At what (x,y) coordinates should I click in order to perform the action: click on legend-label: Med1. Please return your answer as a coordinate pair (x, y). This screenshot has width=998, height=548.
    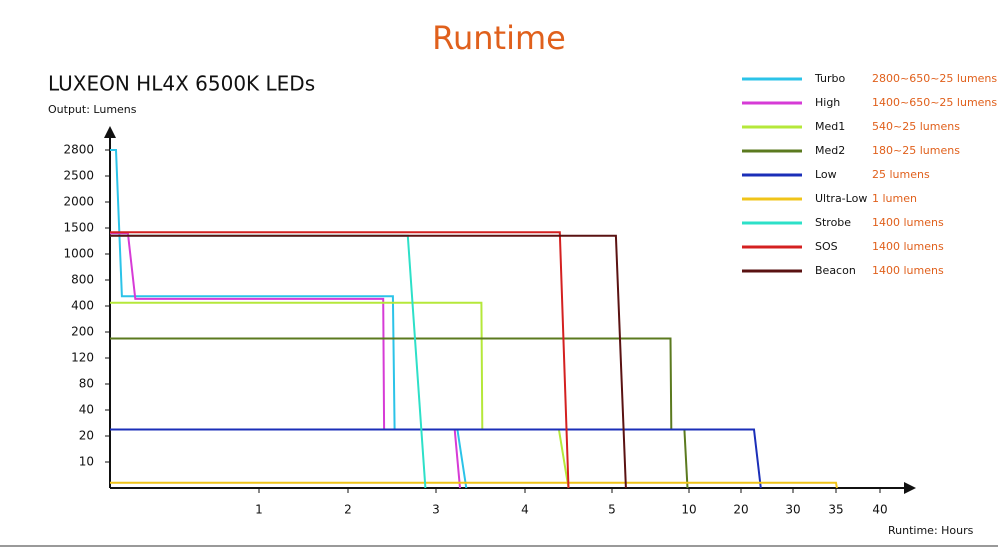
    Looking at the image, I should click on (830, 126).